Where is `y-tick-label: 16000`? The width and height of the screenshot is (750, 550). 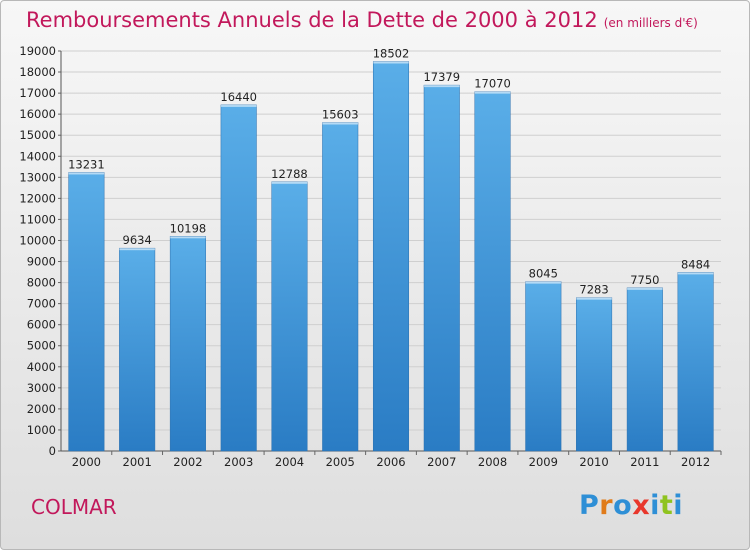
y-tick-label: 16000 is located at coordinates (37, 114).